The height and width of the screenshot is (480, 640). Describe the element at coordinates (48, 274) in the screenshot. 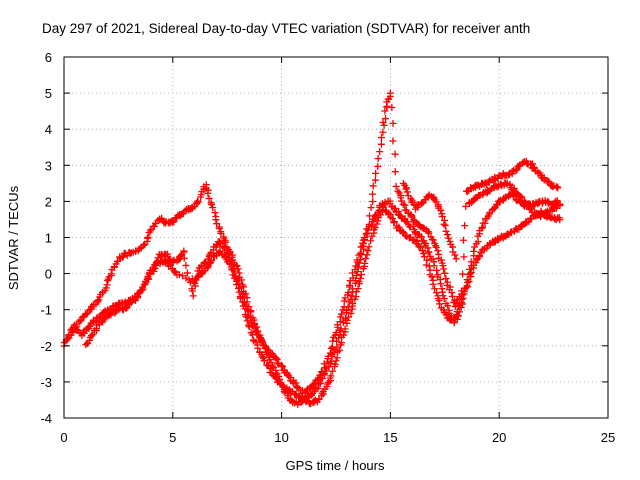

I see `y-tick-label: 0` at that location.